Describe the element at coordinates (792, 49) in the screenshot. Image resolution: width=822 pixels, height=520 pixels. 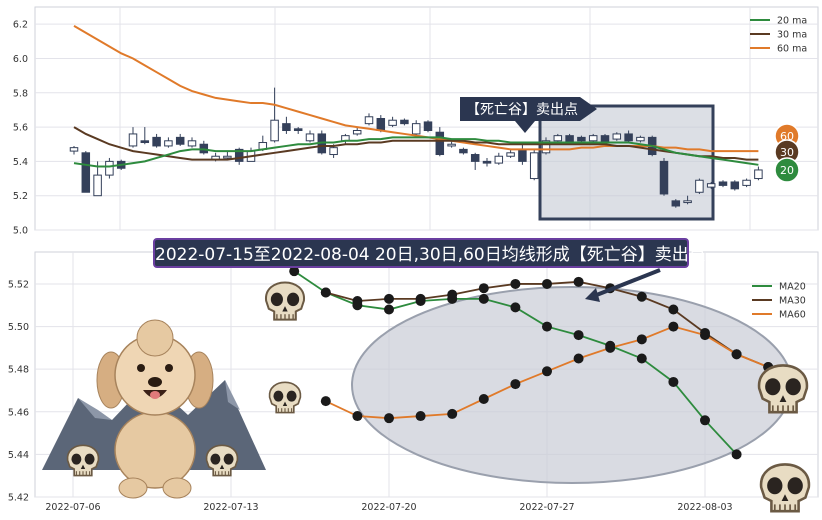
I see `legend-label: 60 ma` at that location.